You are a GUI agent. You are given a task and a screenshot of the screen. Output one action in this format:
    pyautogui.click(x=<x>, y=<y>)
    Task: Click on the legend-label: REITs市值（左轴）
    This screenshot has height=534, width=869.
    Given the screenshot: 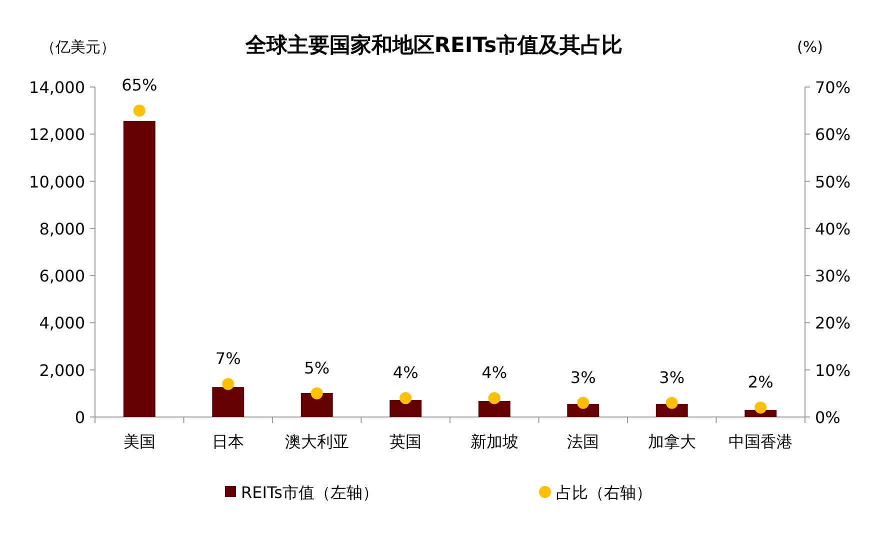 What is the action you would take?
    pyautogui.click(x=309, y=492)
    